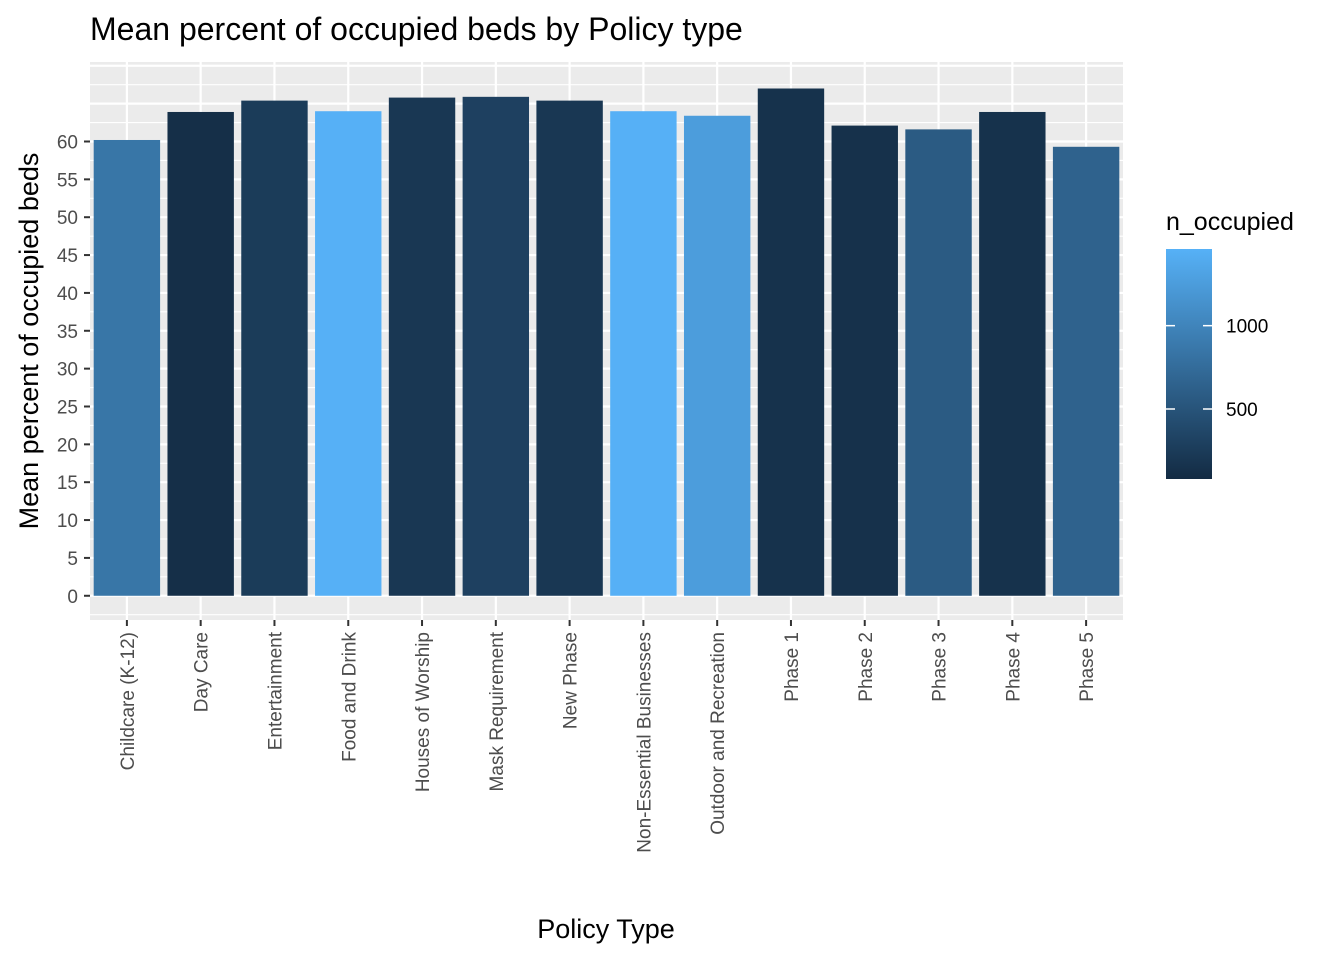 The height and width of the screenshot is (960, 1344). What do you see at coordinates (202, 672) in the screenshot?
I see `x-tick-label: Day Care` at bounding box center [202, 672].